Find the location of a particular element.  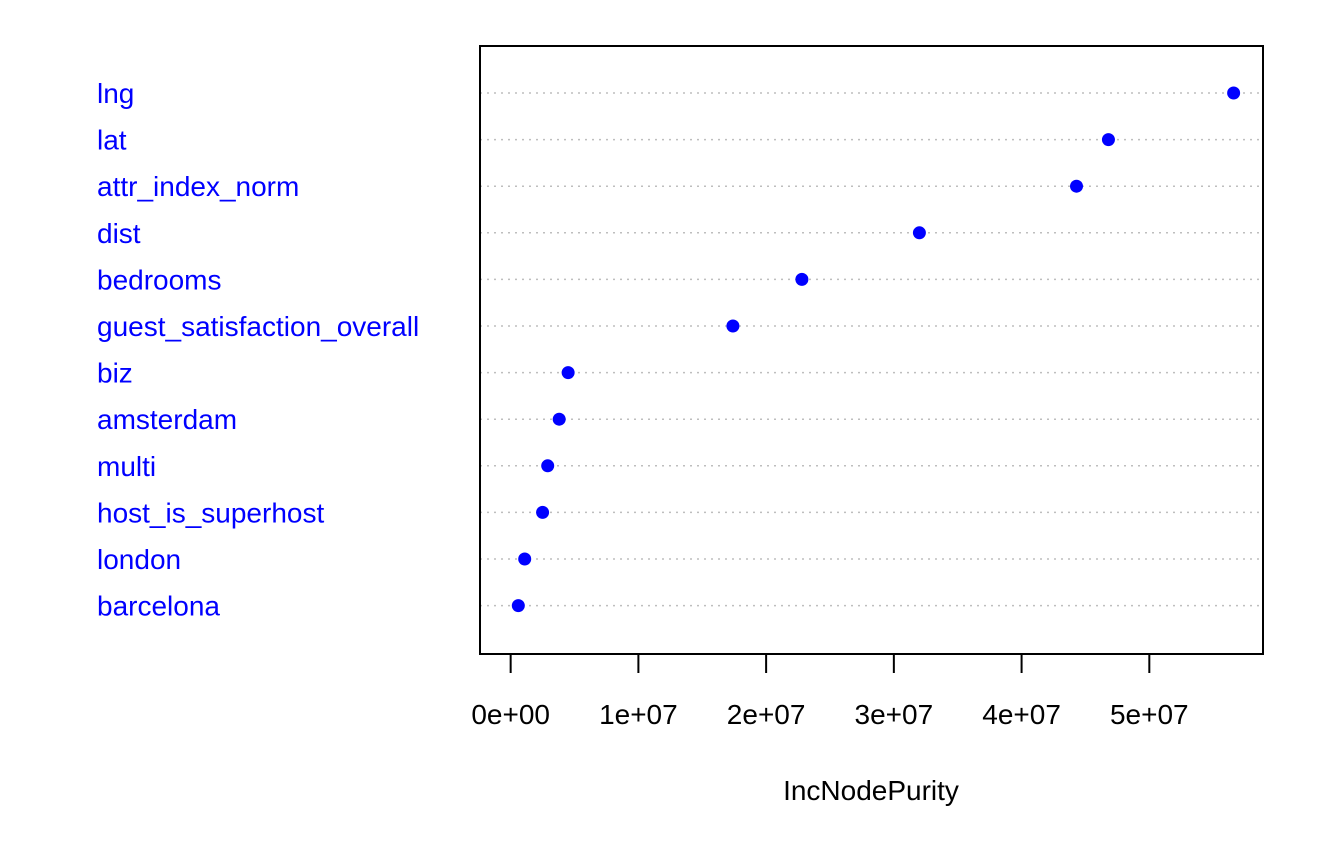

point-lng is located at coordinates (1234, 93).